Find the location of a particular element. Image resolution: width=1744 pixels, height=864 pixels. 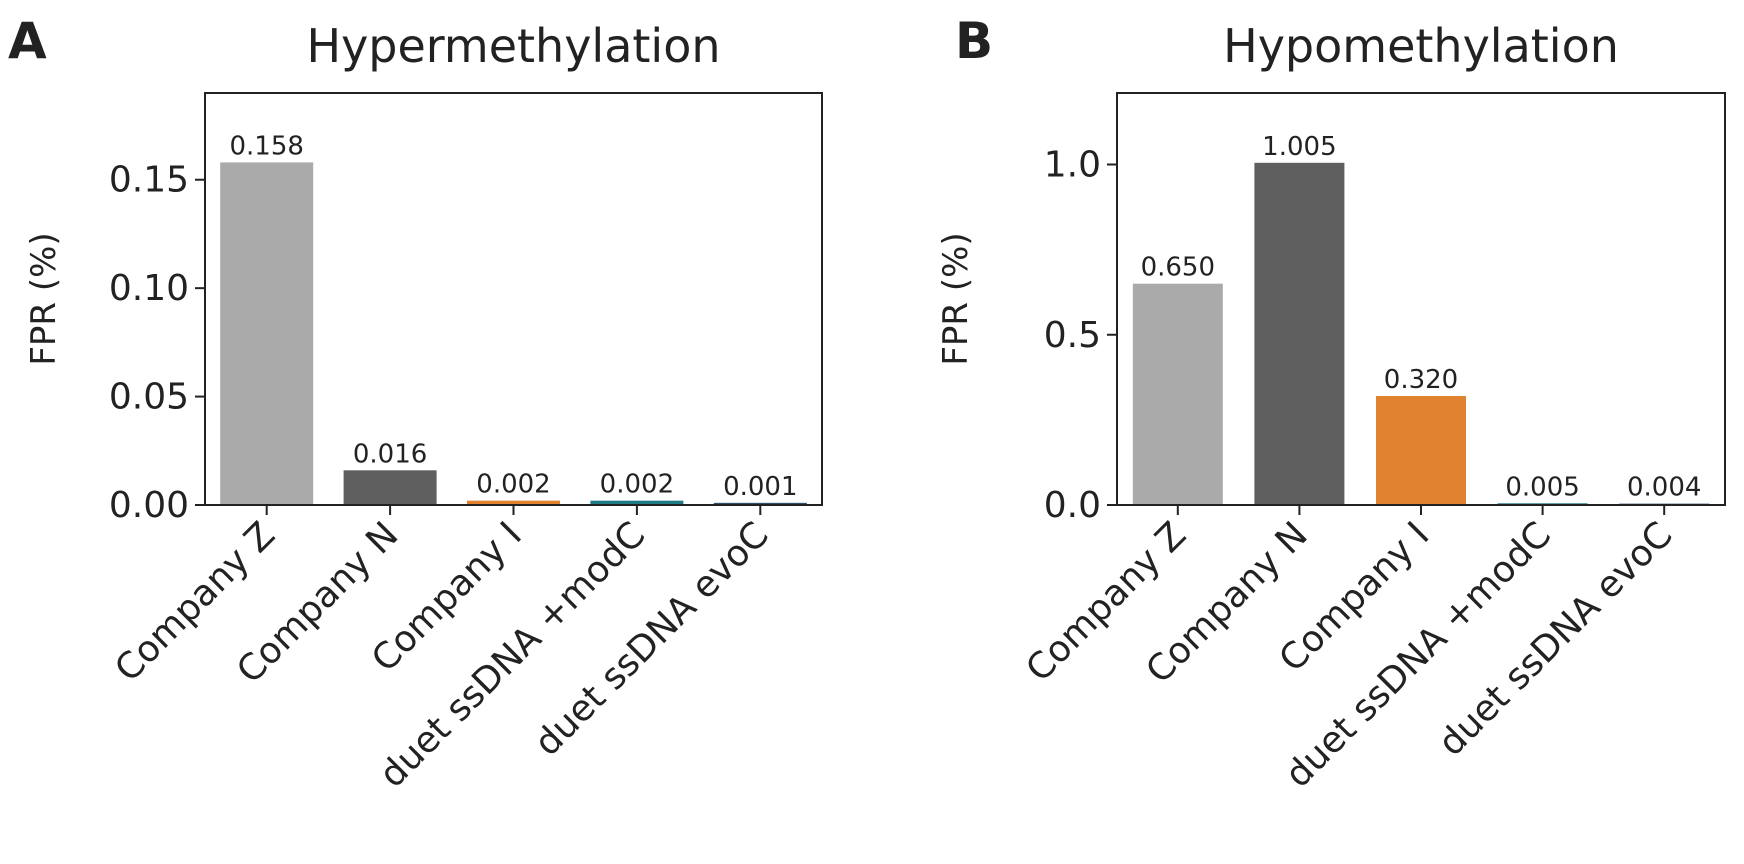

hypo-ytick-label-1: 0.0 is located at coordinates (1072, 505).